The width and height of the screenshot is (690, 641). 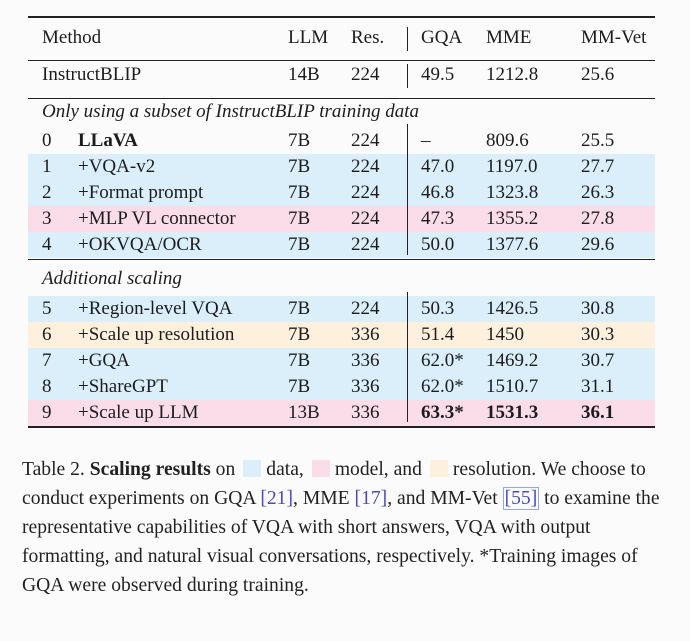 What do you see at coordinates (150, 469) in the screenshot?
I see `caption-title: Scaling results` at bounding box center [150, 469].